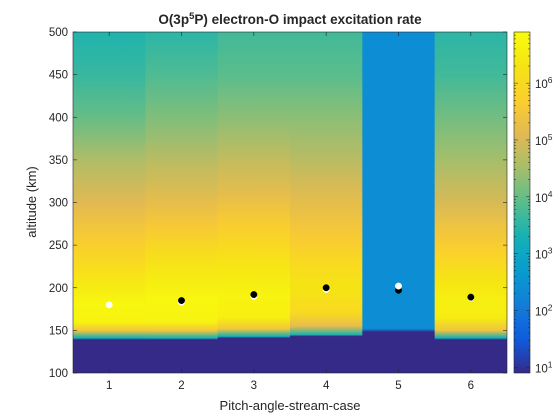 The width and height of the screenshot is (560, 420). Describe the element at coordinates (109, 386) in the screenshot. I see `x-tick-label-1: 1` at that location.